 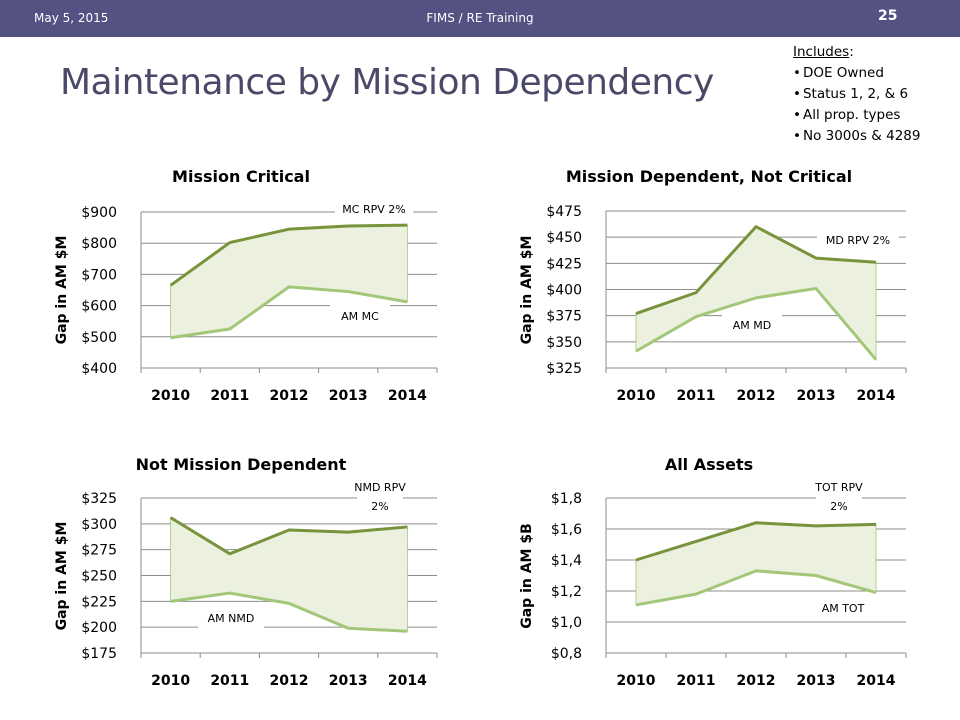 What do you see at coordinates (838, 487) in the screenshot?
I see `series-label: TOT RPV` at bounding box center [838, 487].